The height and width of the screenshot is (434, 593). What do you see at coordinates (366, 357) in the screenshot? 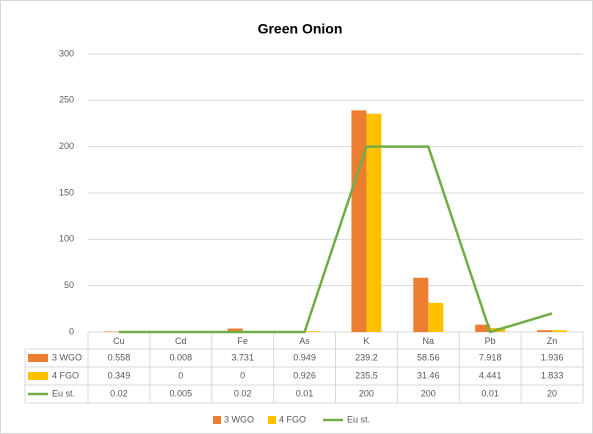
I see `table-value: 239.2` at bounding box center [366, 357].